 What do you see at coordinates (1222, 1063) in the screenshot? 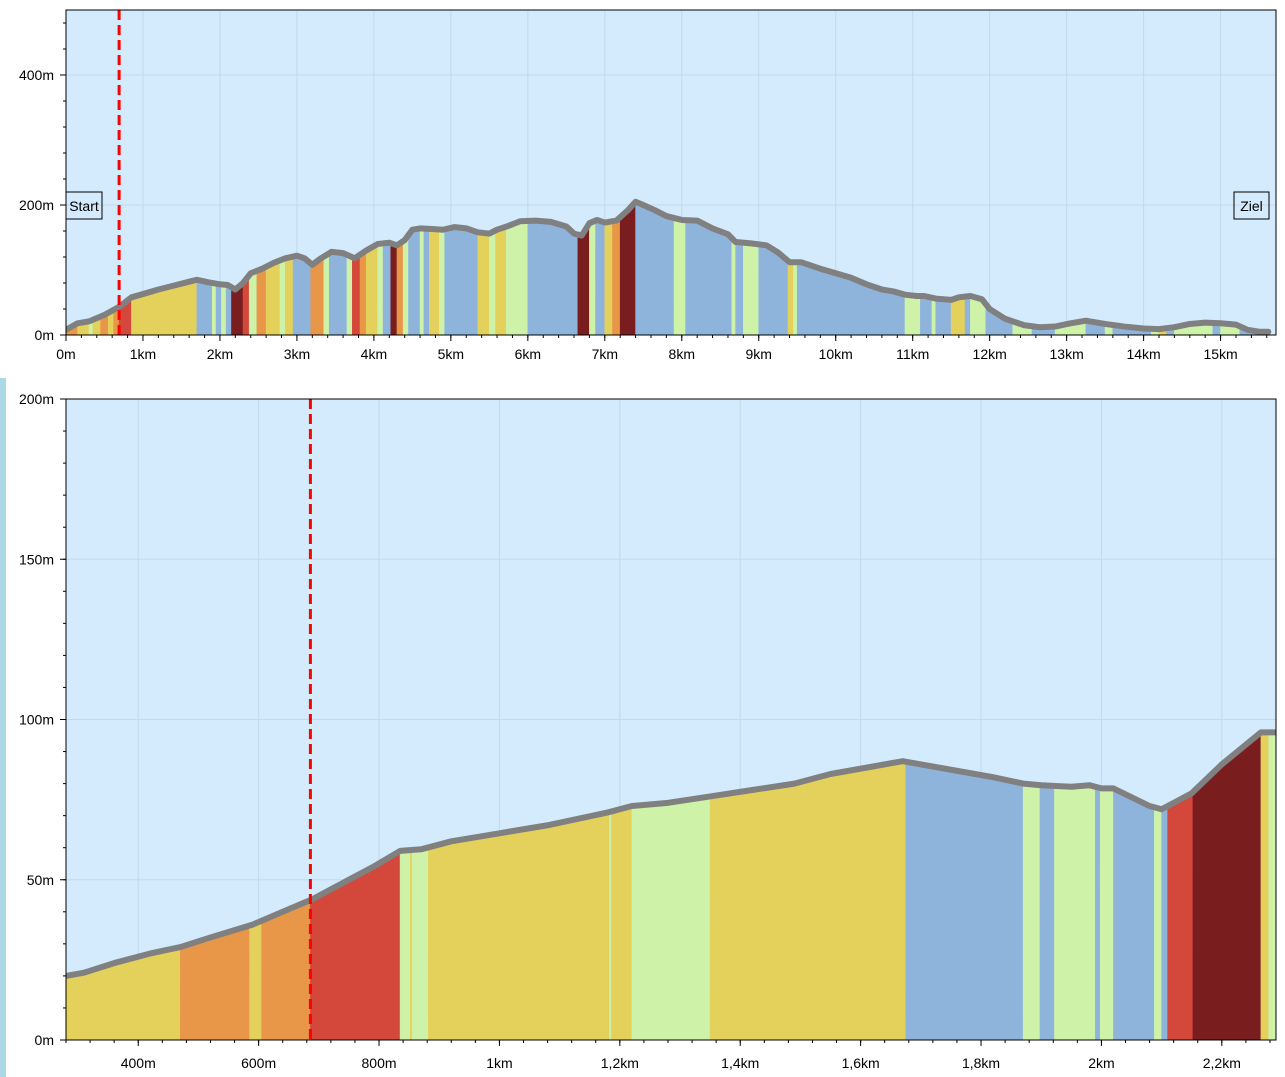
I see `detail-x-tick-label: 2,2km` at bounding box center [1222, 1063].